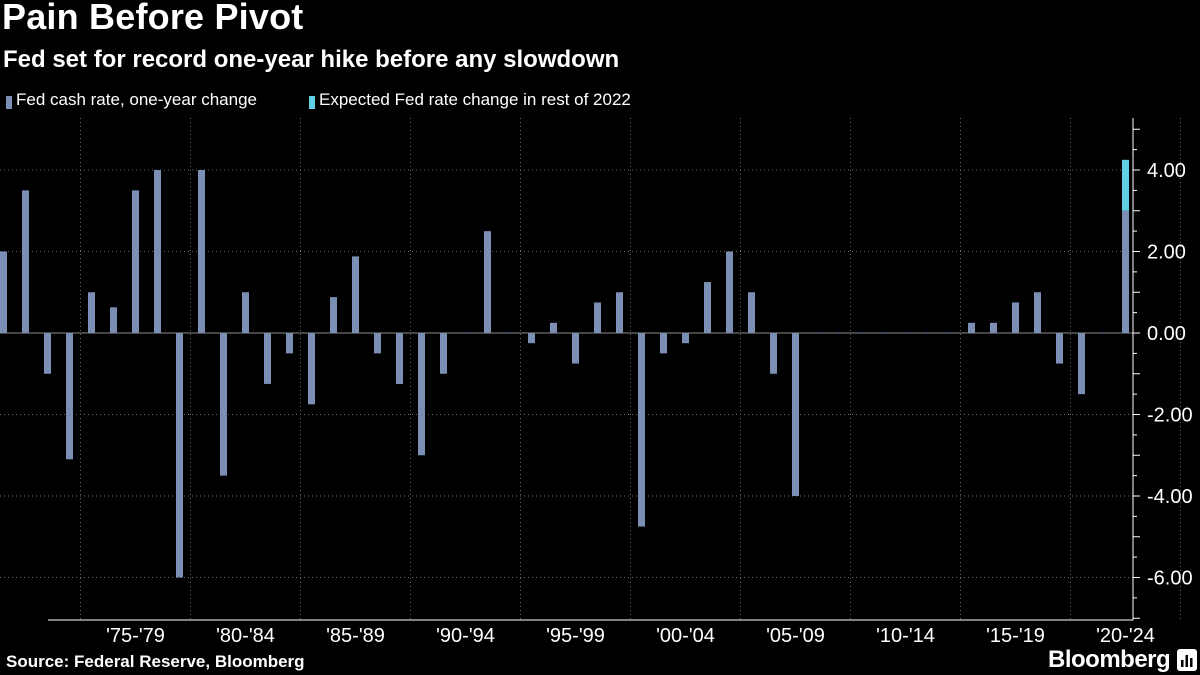 The width and height of the screenshot is (1200, 675). Describe the element at coordinates (1166, 334) in the screenshot. I see `y-tick-label: 0.00` at that location.